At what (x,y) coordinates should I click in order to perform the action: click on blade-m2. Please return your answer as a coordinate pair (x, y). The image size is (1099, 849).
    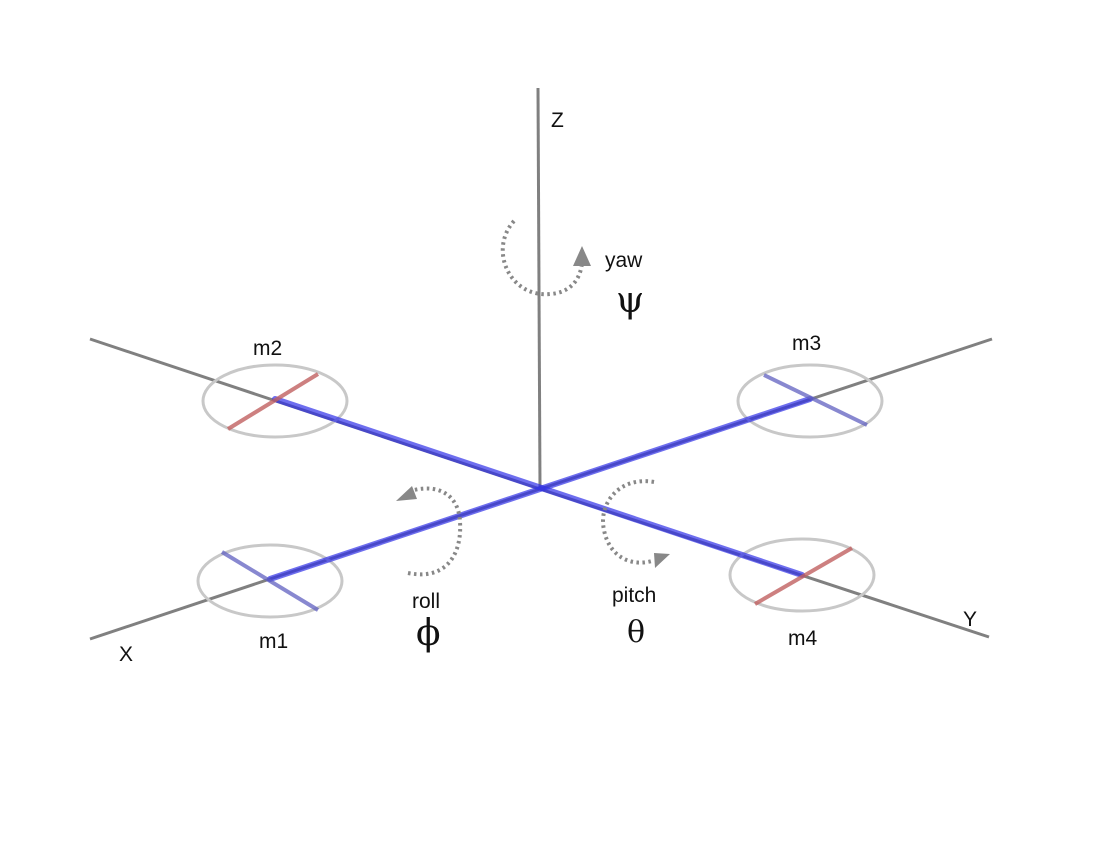
    Looking at the image, I should click on (273, 401).